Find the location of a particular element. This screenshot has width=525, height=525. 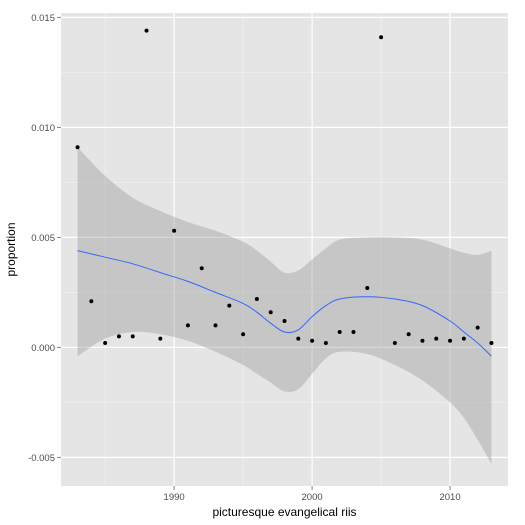

y-tick-label: 0.010 is located at coordinates (43, 128).